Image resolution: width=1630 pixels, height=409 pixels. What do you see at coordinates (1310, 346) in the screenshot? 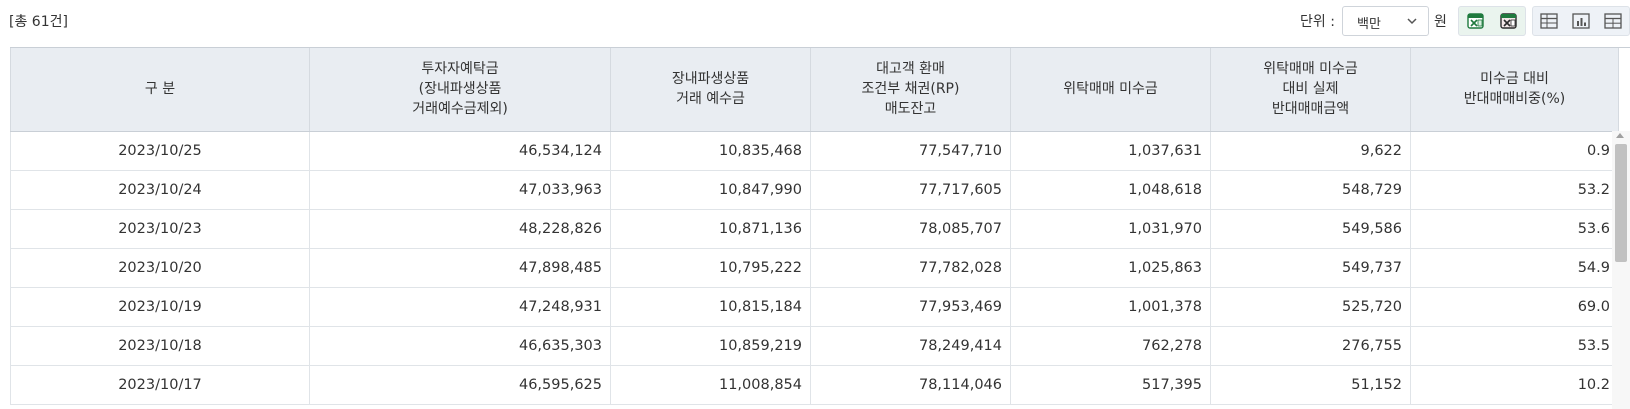
I see `value-cell: 276,755` at bounding box center [1310, 346].